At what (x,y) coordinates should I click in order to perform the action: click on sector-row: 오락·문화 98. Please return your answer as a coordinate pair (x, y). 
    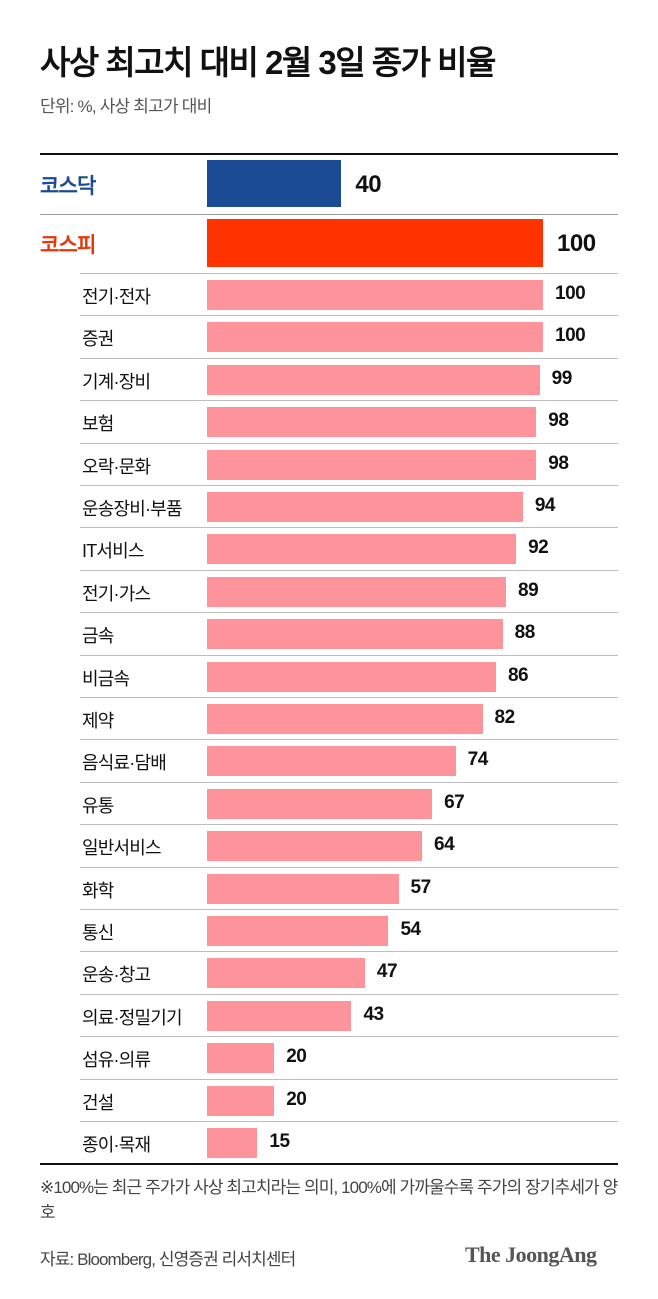
    Looking at the image, I should click on (329, 463).